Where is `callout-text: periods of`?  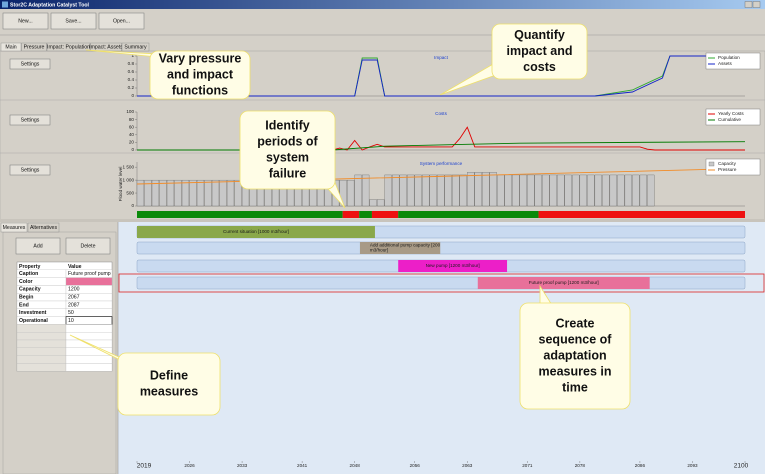 callout-text: periods of is located at coordinates (287, 141).